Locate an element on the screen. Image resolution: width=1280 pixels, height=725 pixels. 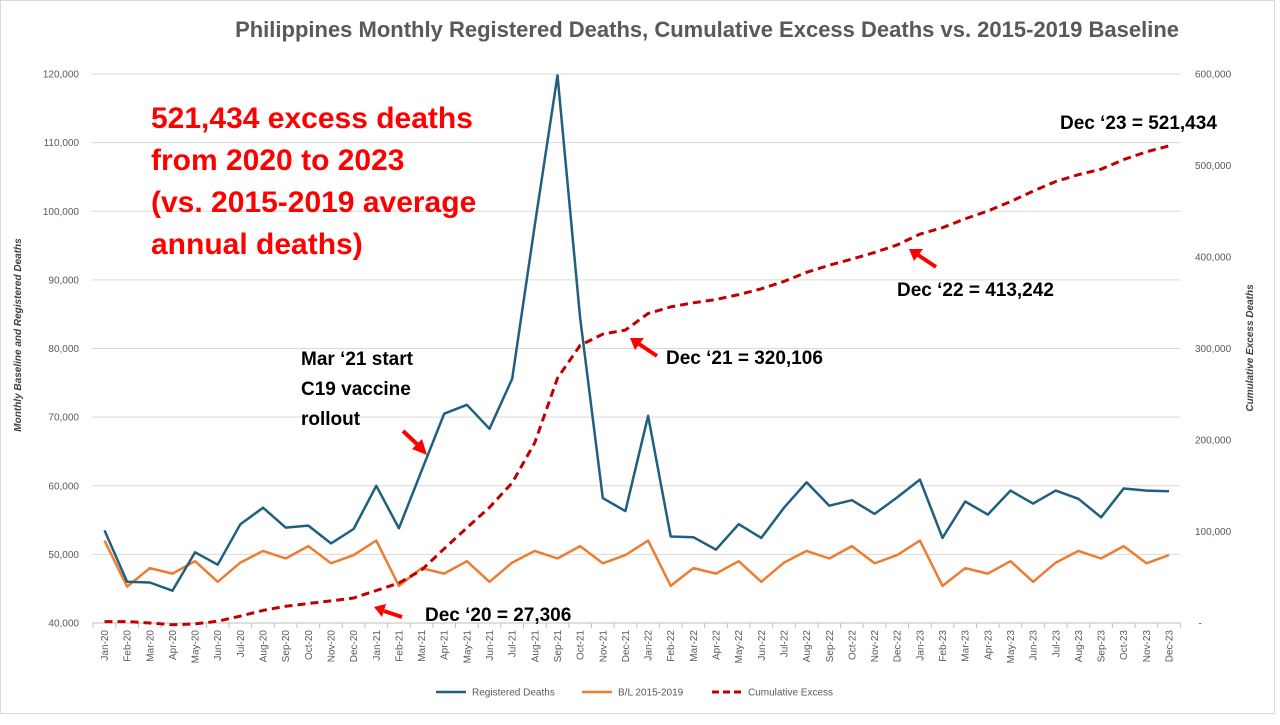
x-tick-label: Mar-23 is located at coordinates (966, 646).